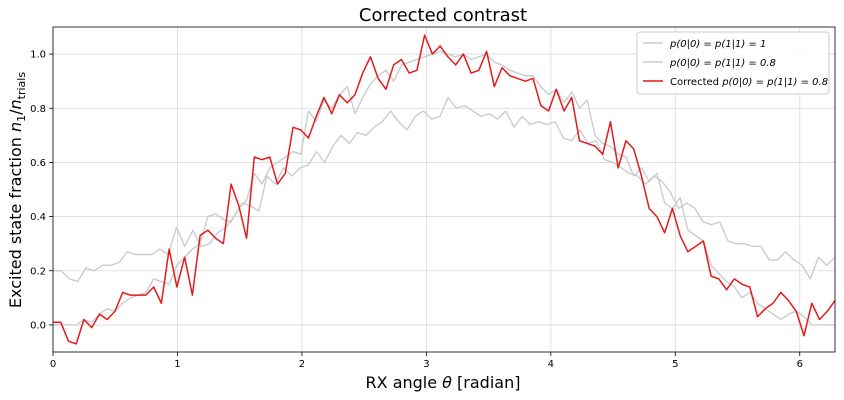  I want to click on chart-title: Corrected contrast, so click(443, 15).